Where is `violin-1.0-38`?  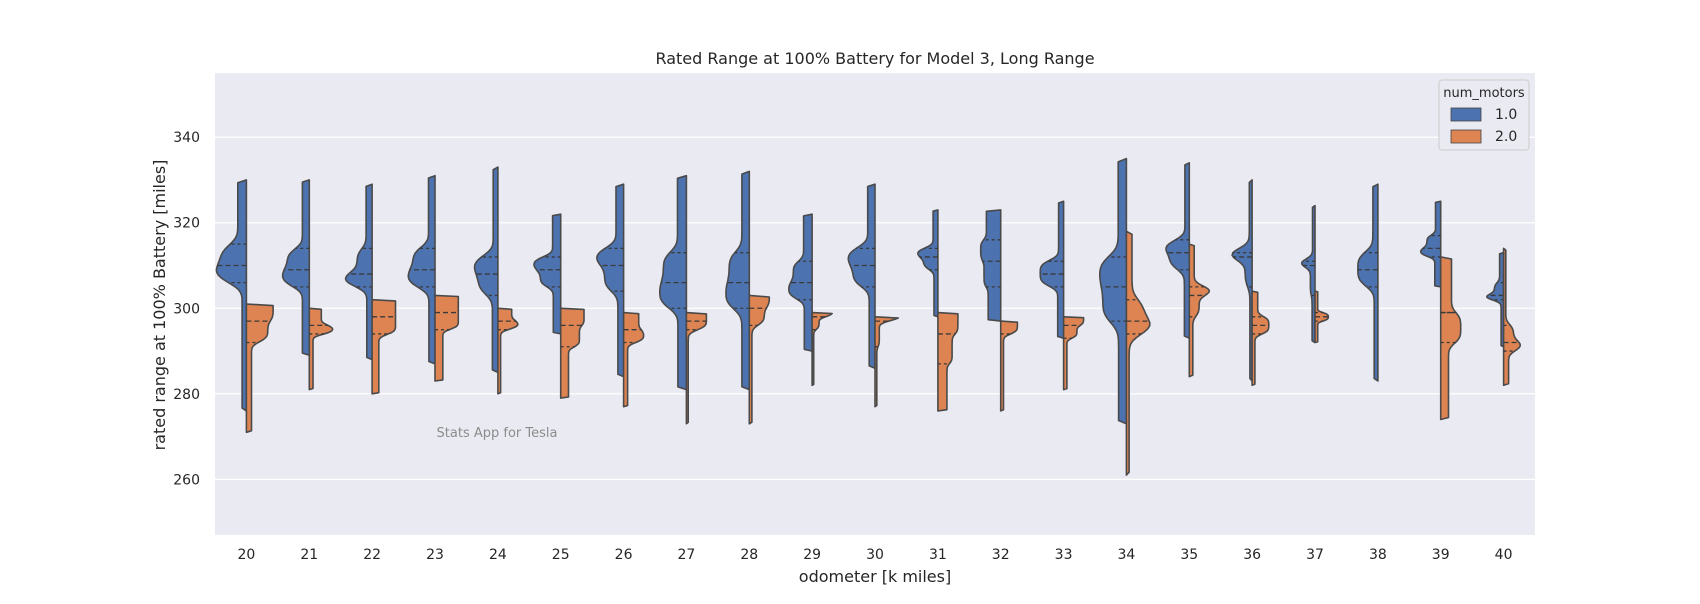
violin-1.0-38 is located at coordinates (1368, 282).